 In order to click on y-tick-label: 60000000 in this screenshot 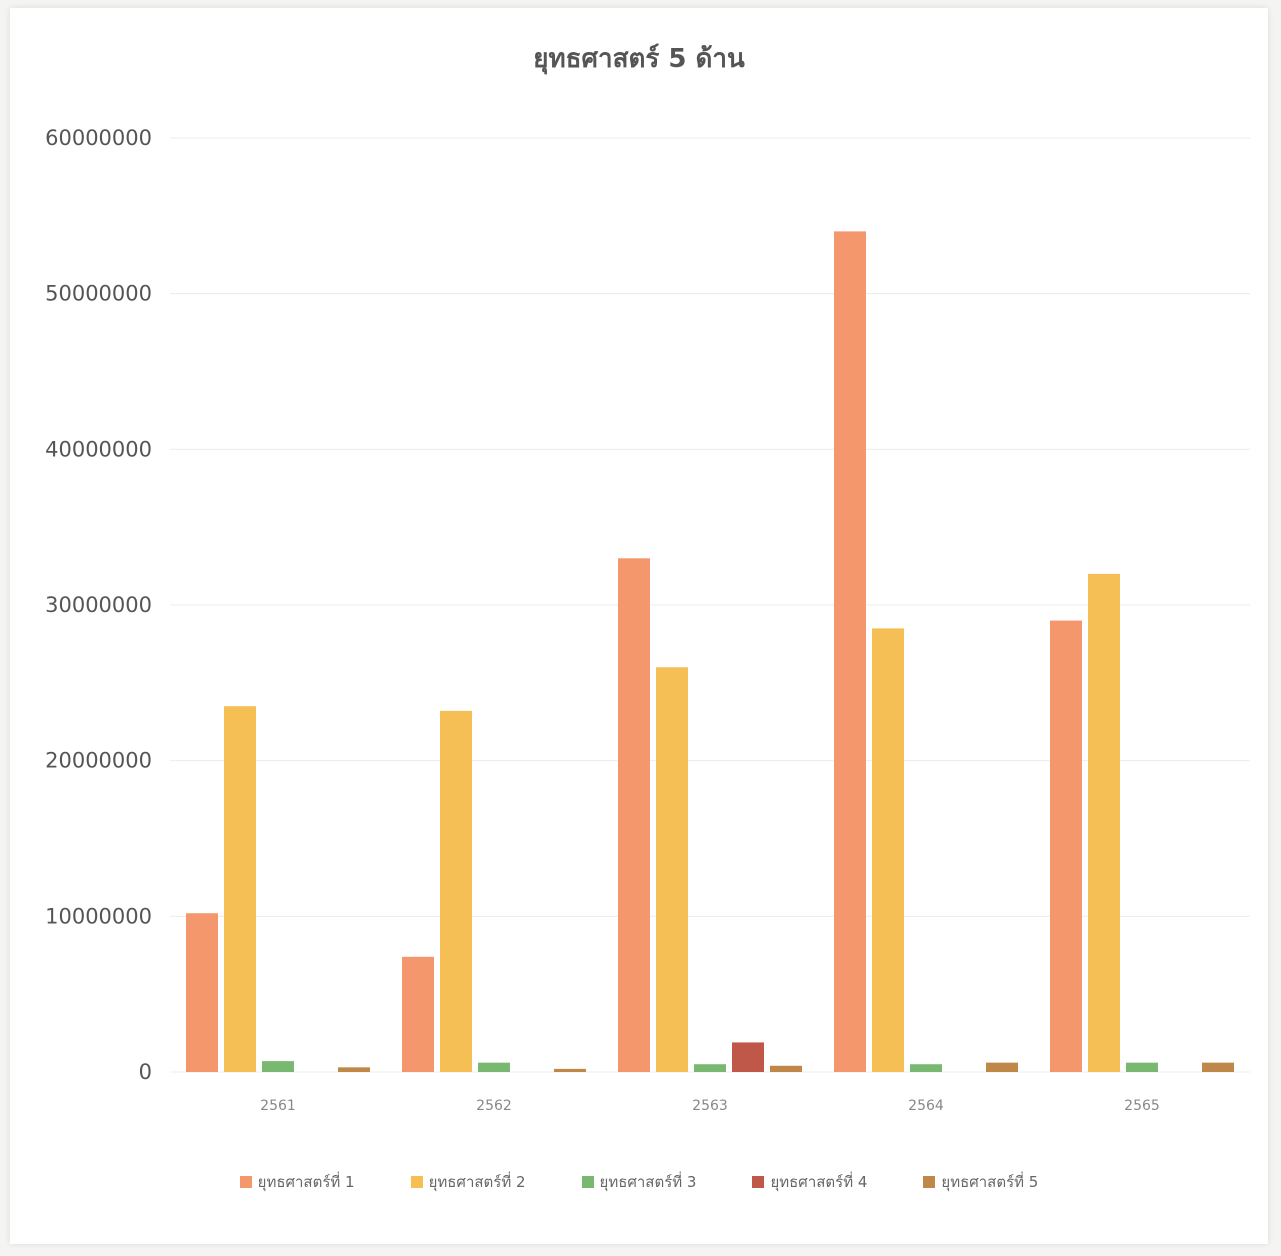, I will do `click(98, 138)`.